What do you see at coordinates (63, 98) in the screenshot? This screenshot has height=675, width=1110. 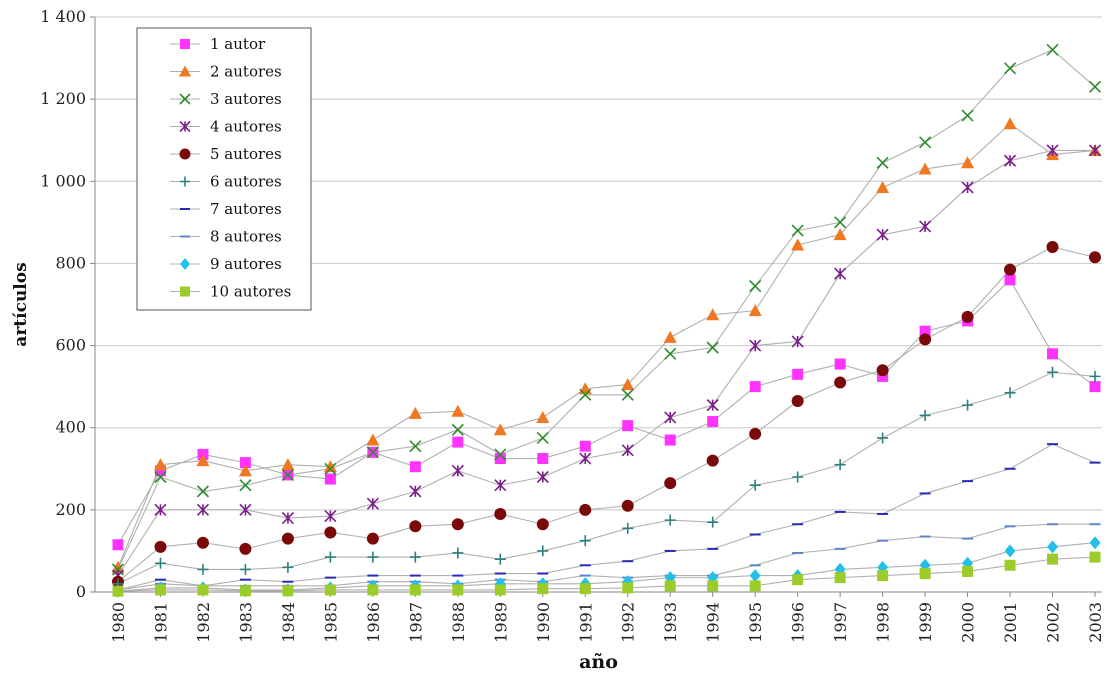 I see `y-tick-label: 1 200` at bounding box center [63, 98].